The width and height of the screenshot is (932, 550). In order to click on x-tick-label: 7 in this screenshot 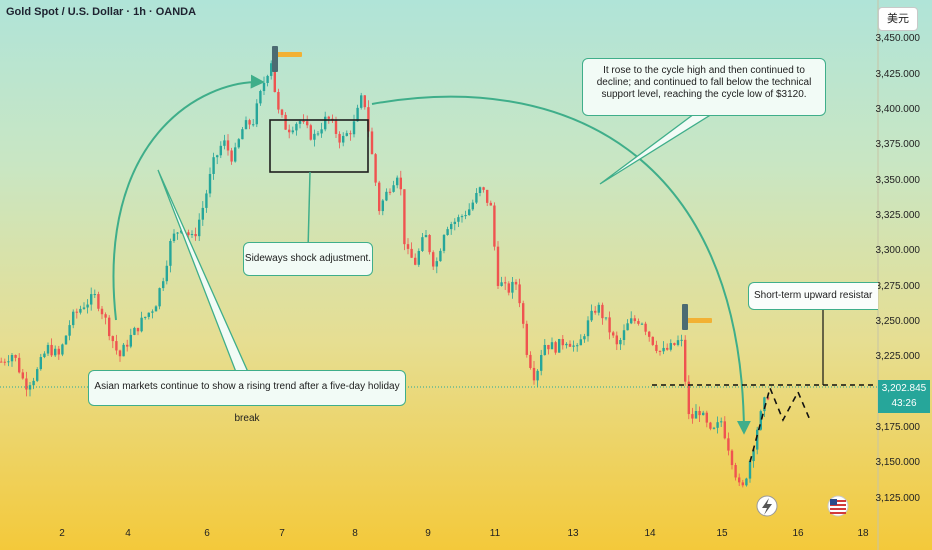, I will do `click(282, 533)`.